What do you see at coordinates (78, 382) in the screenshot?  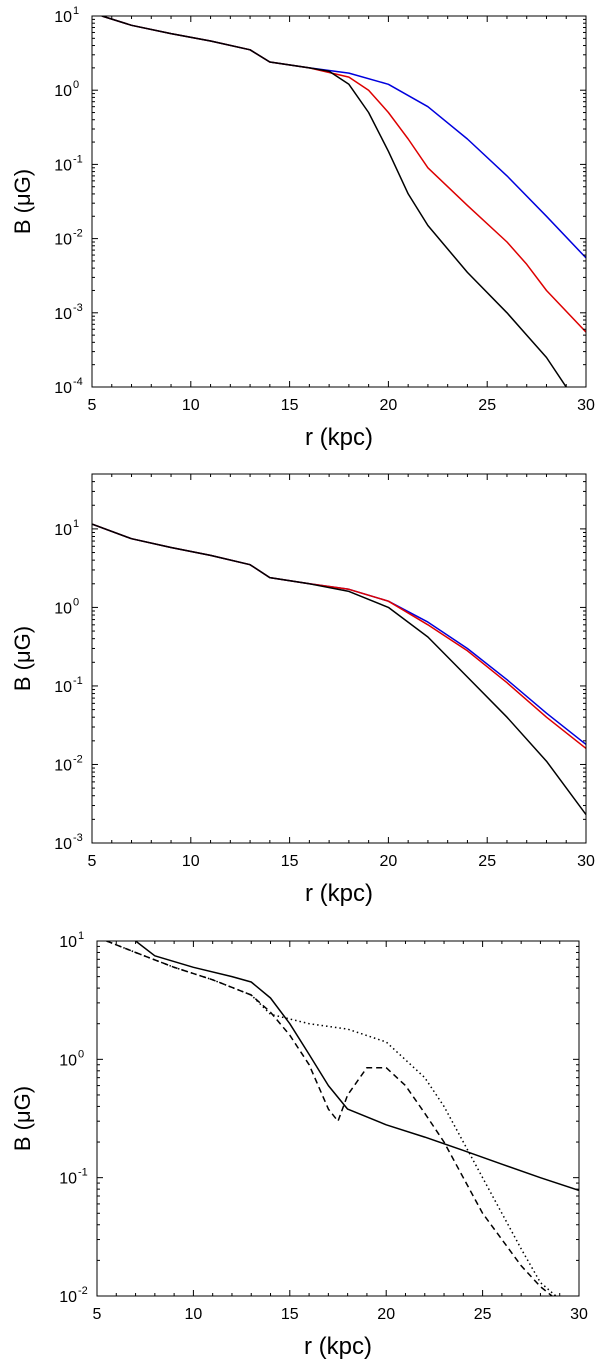 I see `y-tick-exponent: -4` at bounding box center [78, 382].